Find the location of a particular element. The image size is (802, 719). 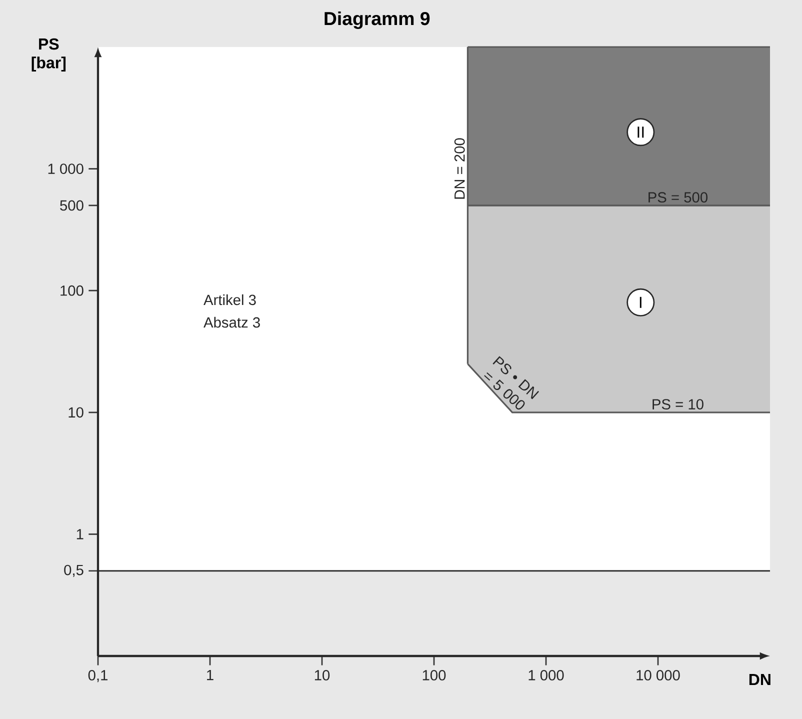

annotation: PS = 500 is located at coordinates (678, 197).